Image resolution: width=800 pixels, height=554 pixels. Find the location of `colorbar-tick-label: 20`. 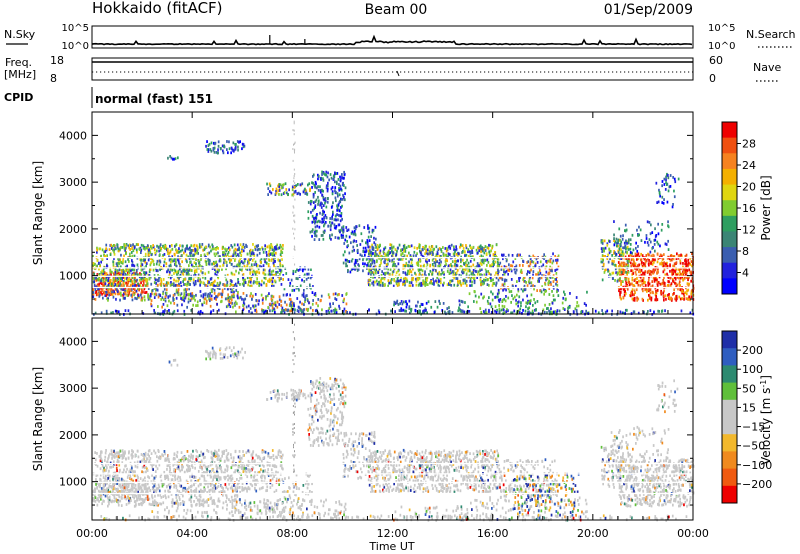

colorbar-tick-label: 20 is located at coordinates (749, 187).